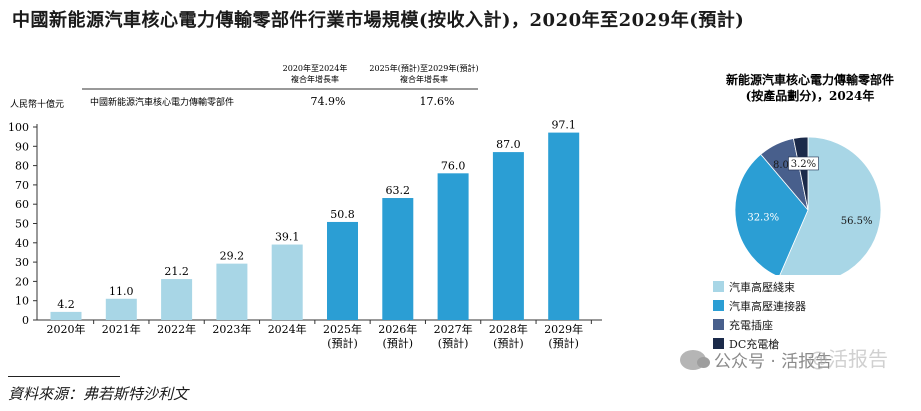 The width and height of the screenshot is (921, 411). I want to click on x-tick-label: 2027年, so click(453, 329).